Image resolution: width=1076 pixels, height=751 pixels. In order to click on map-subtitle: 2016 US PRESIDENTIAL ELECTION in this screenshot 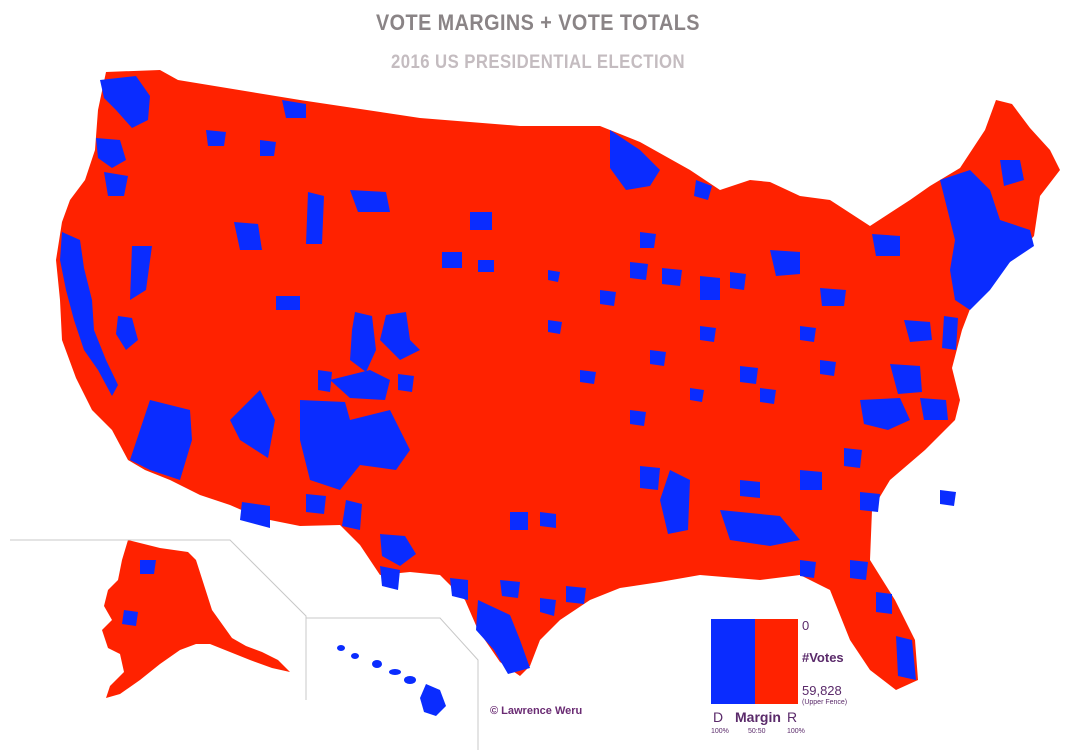, I will do `click(538, 62)`.